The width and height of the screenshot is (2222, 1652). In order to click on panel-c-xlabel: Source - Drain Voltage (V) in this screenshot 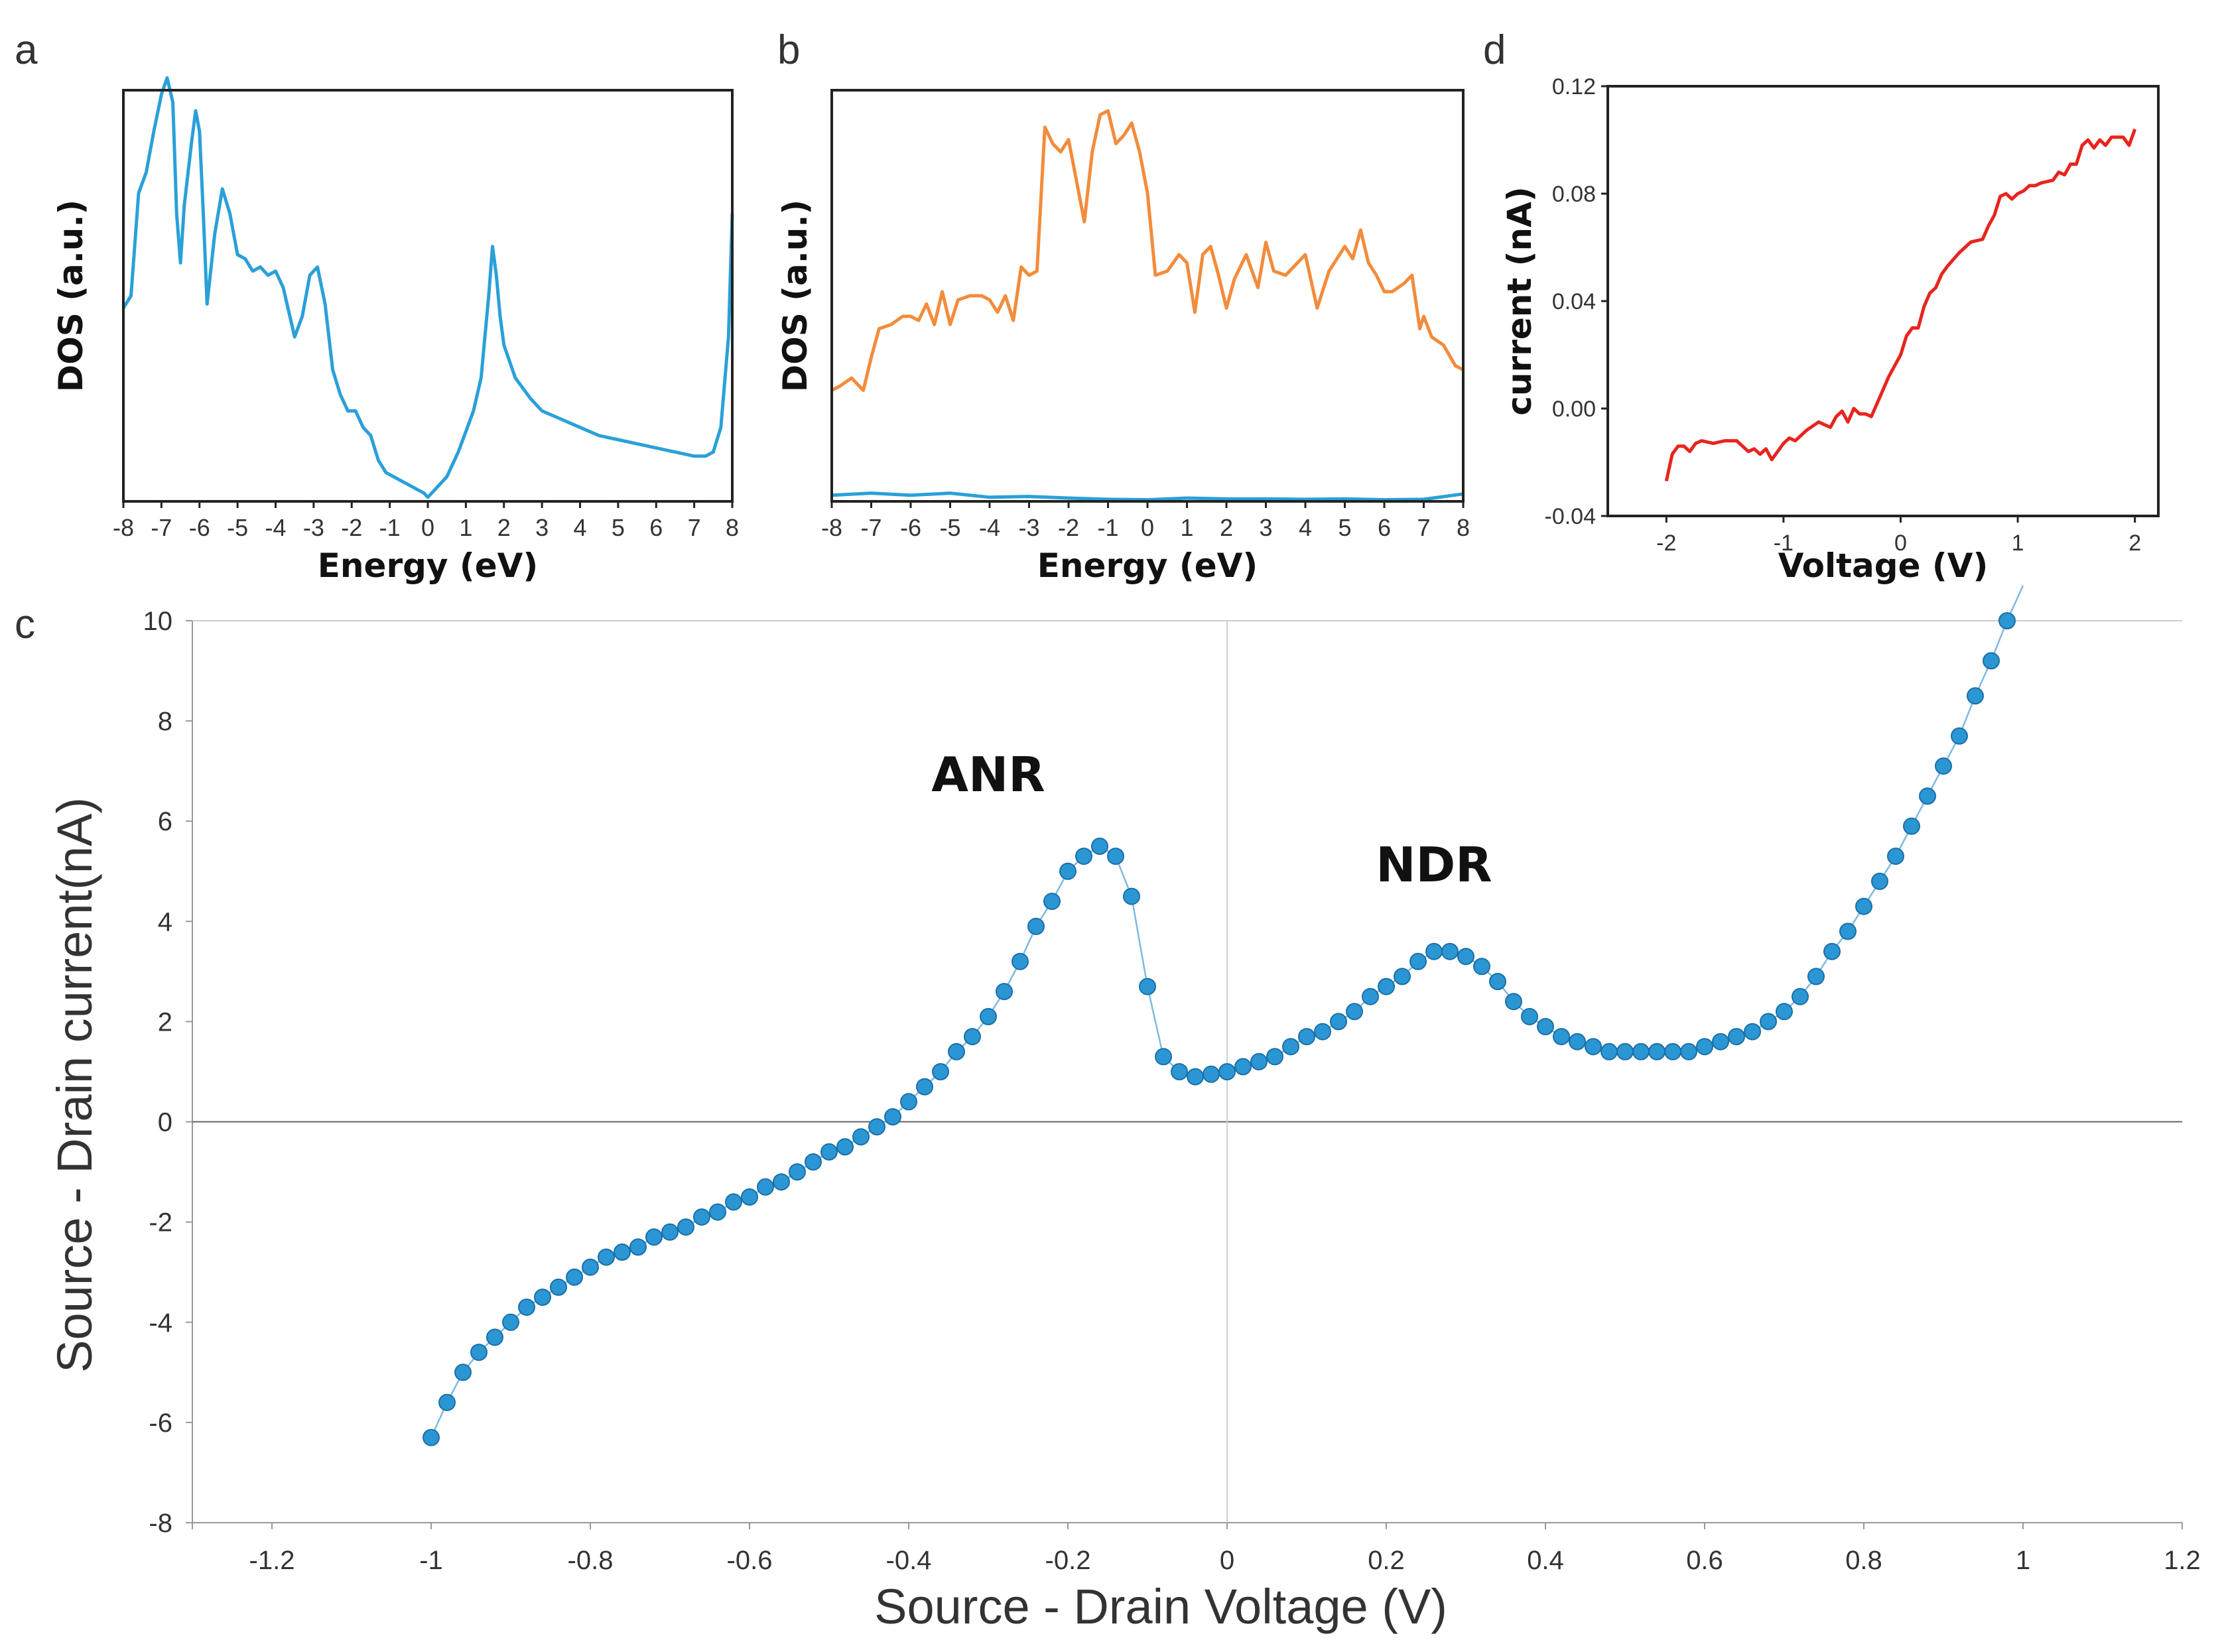, I will do `click(1160, 1606)`.